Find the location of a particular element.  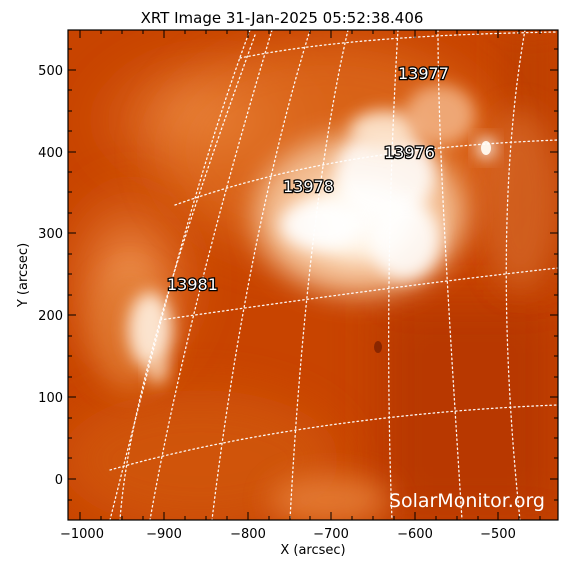

x-tick-label: −900 is located at coordinates (164, 534).